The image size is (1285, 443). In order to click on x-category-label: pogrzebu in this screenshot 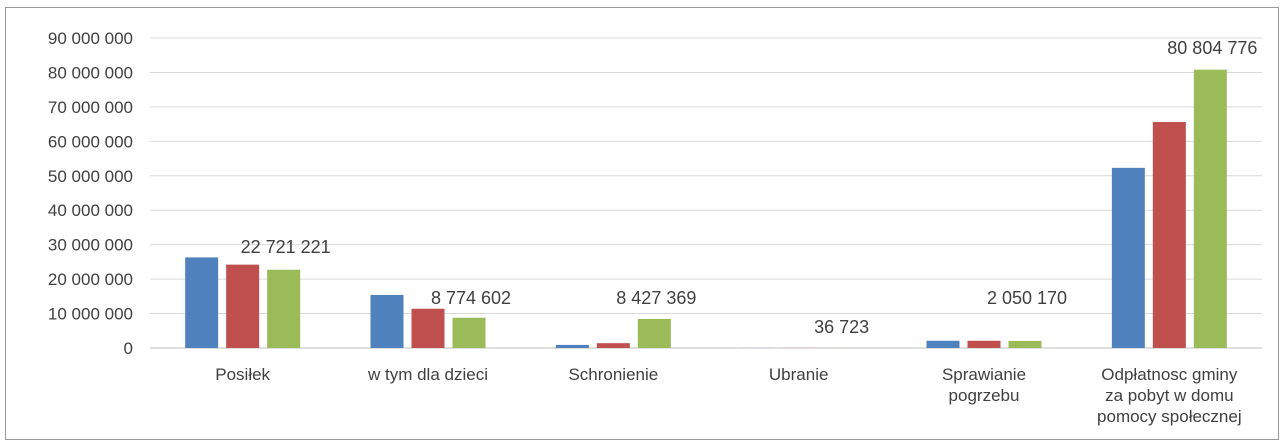, I will do `click(984, 395)`.